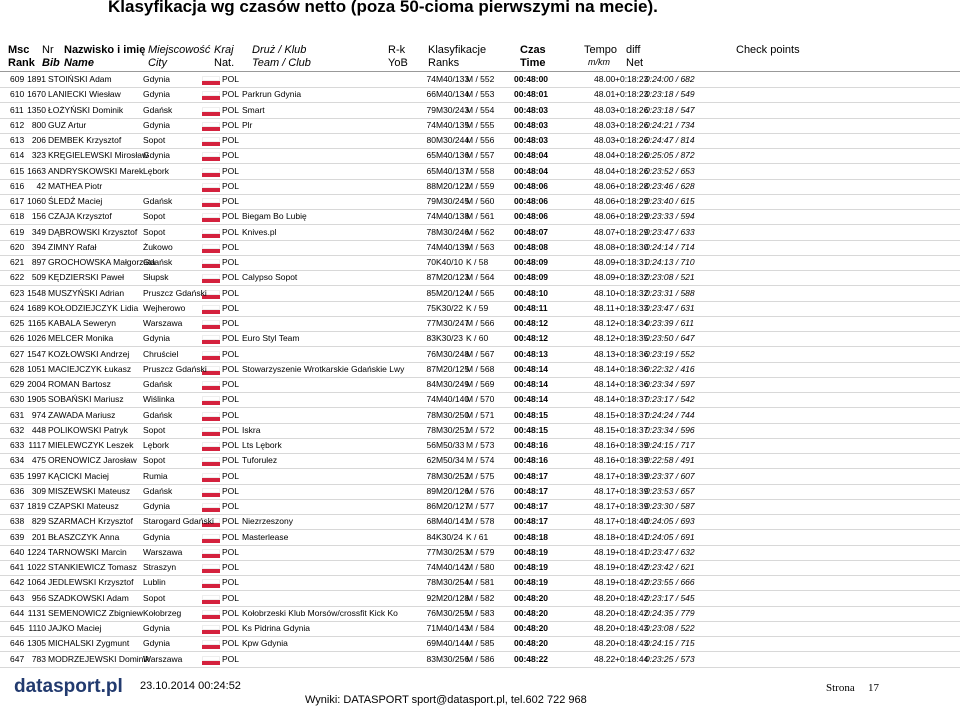 The height and width of the screenshot is (708, 960). Describe the element at coordinates (37, 445) in the screenshot. I see `cell: 1117` at that location.